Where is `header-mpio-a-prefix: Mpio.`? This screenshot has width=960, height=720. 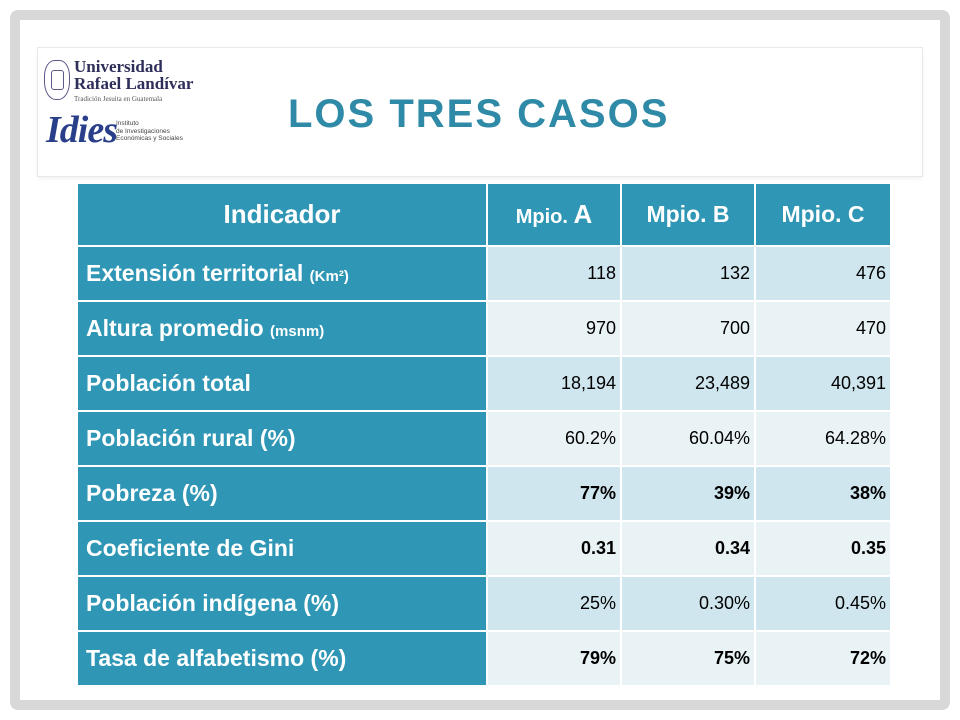 header-mpio-a-prefix: Mpio. is located at coordinates (541, 217).